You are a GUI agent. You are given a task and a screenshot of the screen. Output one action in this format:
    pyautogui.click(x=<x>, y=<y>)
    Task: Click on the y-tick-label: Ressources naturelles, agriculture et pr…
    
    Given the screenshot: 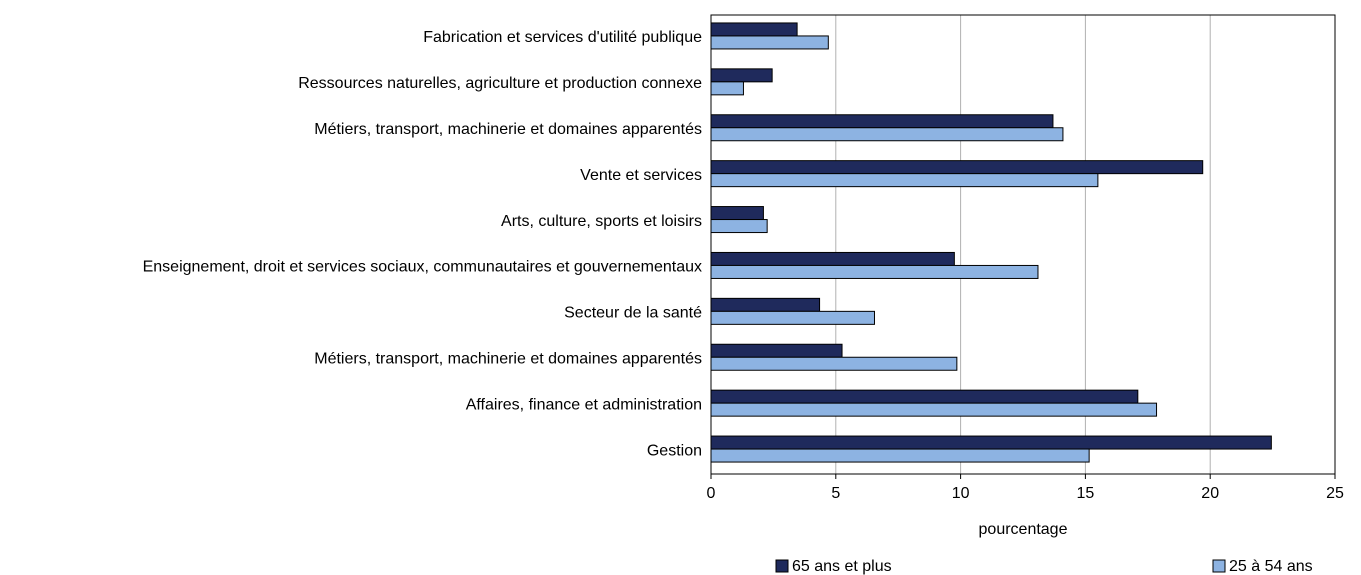 What is the action you would take?
    pyautogui.click(x=500, y=83)
    